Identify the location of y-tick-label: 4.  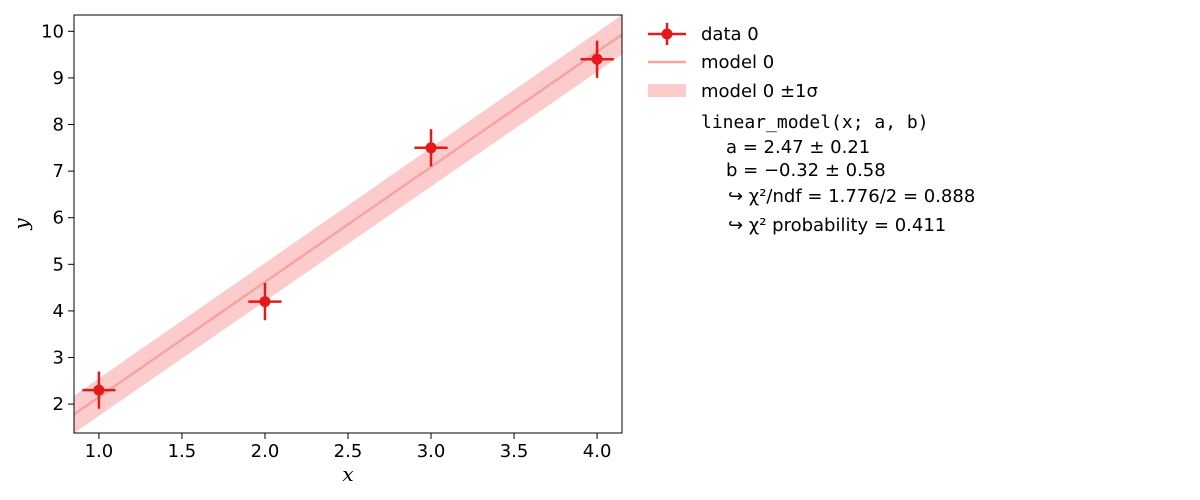
(58, 311).